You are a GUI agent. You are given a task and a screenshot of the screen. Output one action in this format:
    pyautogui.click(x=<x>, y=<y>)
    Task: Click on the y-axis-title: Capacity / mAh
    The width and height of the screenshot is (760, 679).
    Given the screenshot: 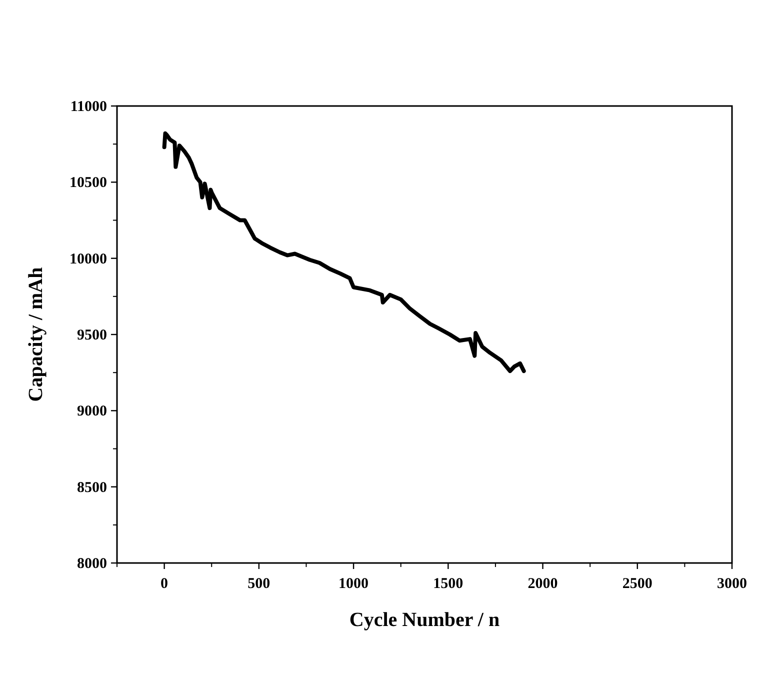 What is the action you would take?
    pyautogui.click(x=36, y=334)
    